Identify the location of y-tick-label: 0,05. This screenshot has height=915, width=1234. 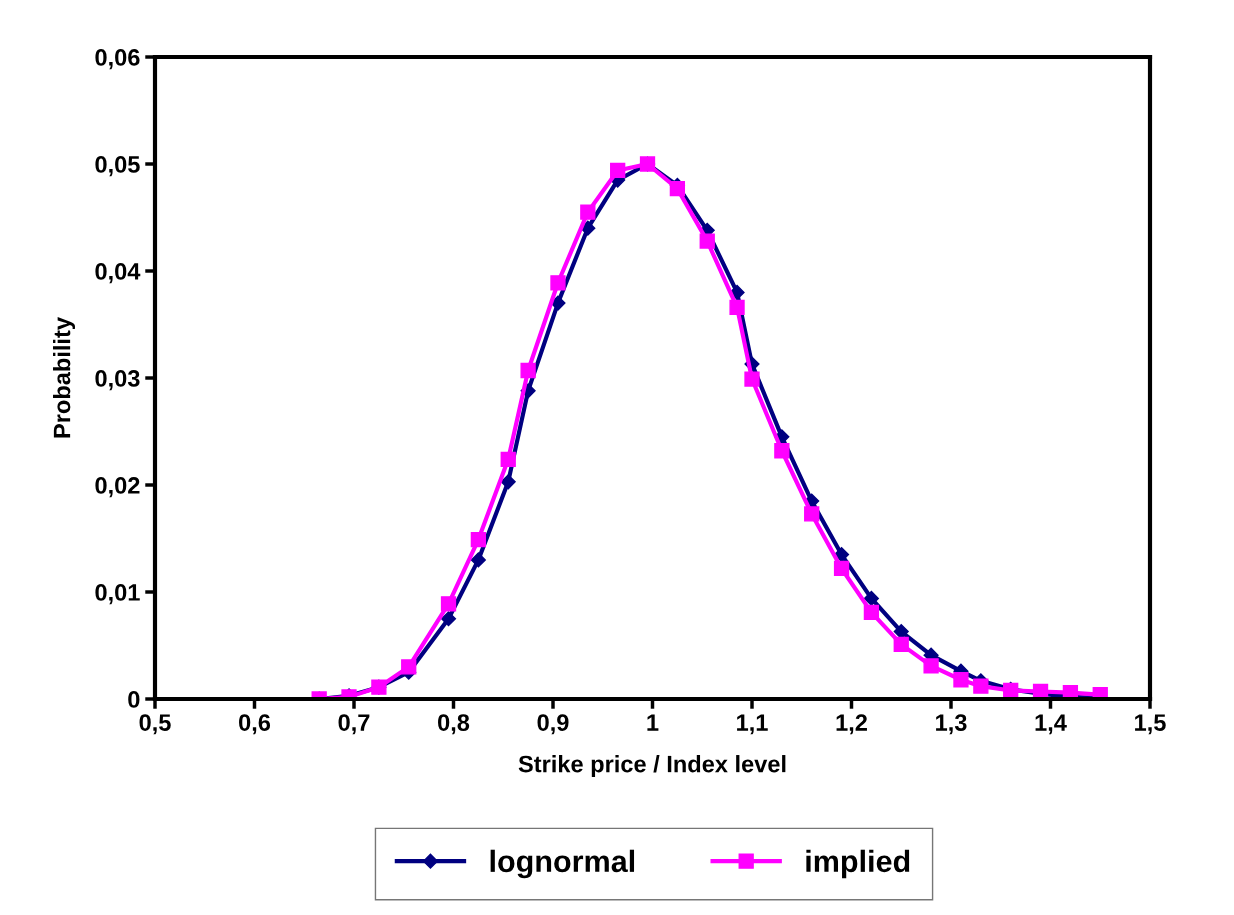
(117, 166).